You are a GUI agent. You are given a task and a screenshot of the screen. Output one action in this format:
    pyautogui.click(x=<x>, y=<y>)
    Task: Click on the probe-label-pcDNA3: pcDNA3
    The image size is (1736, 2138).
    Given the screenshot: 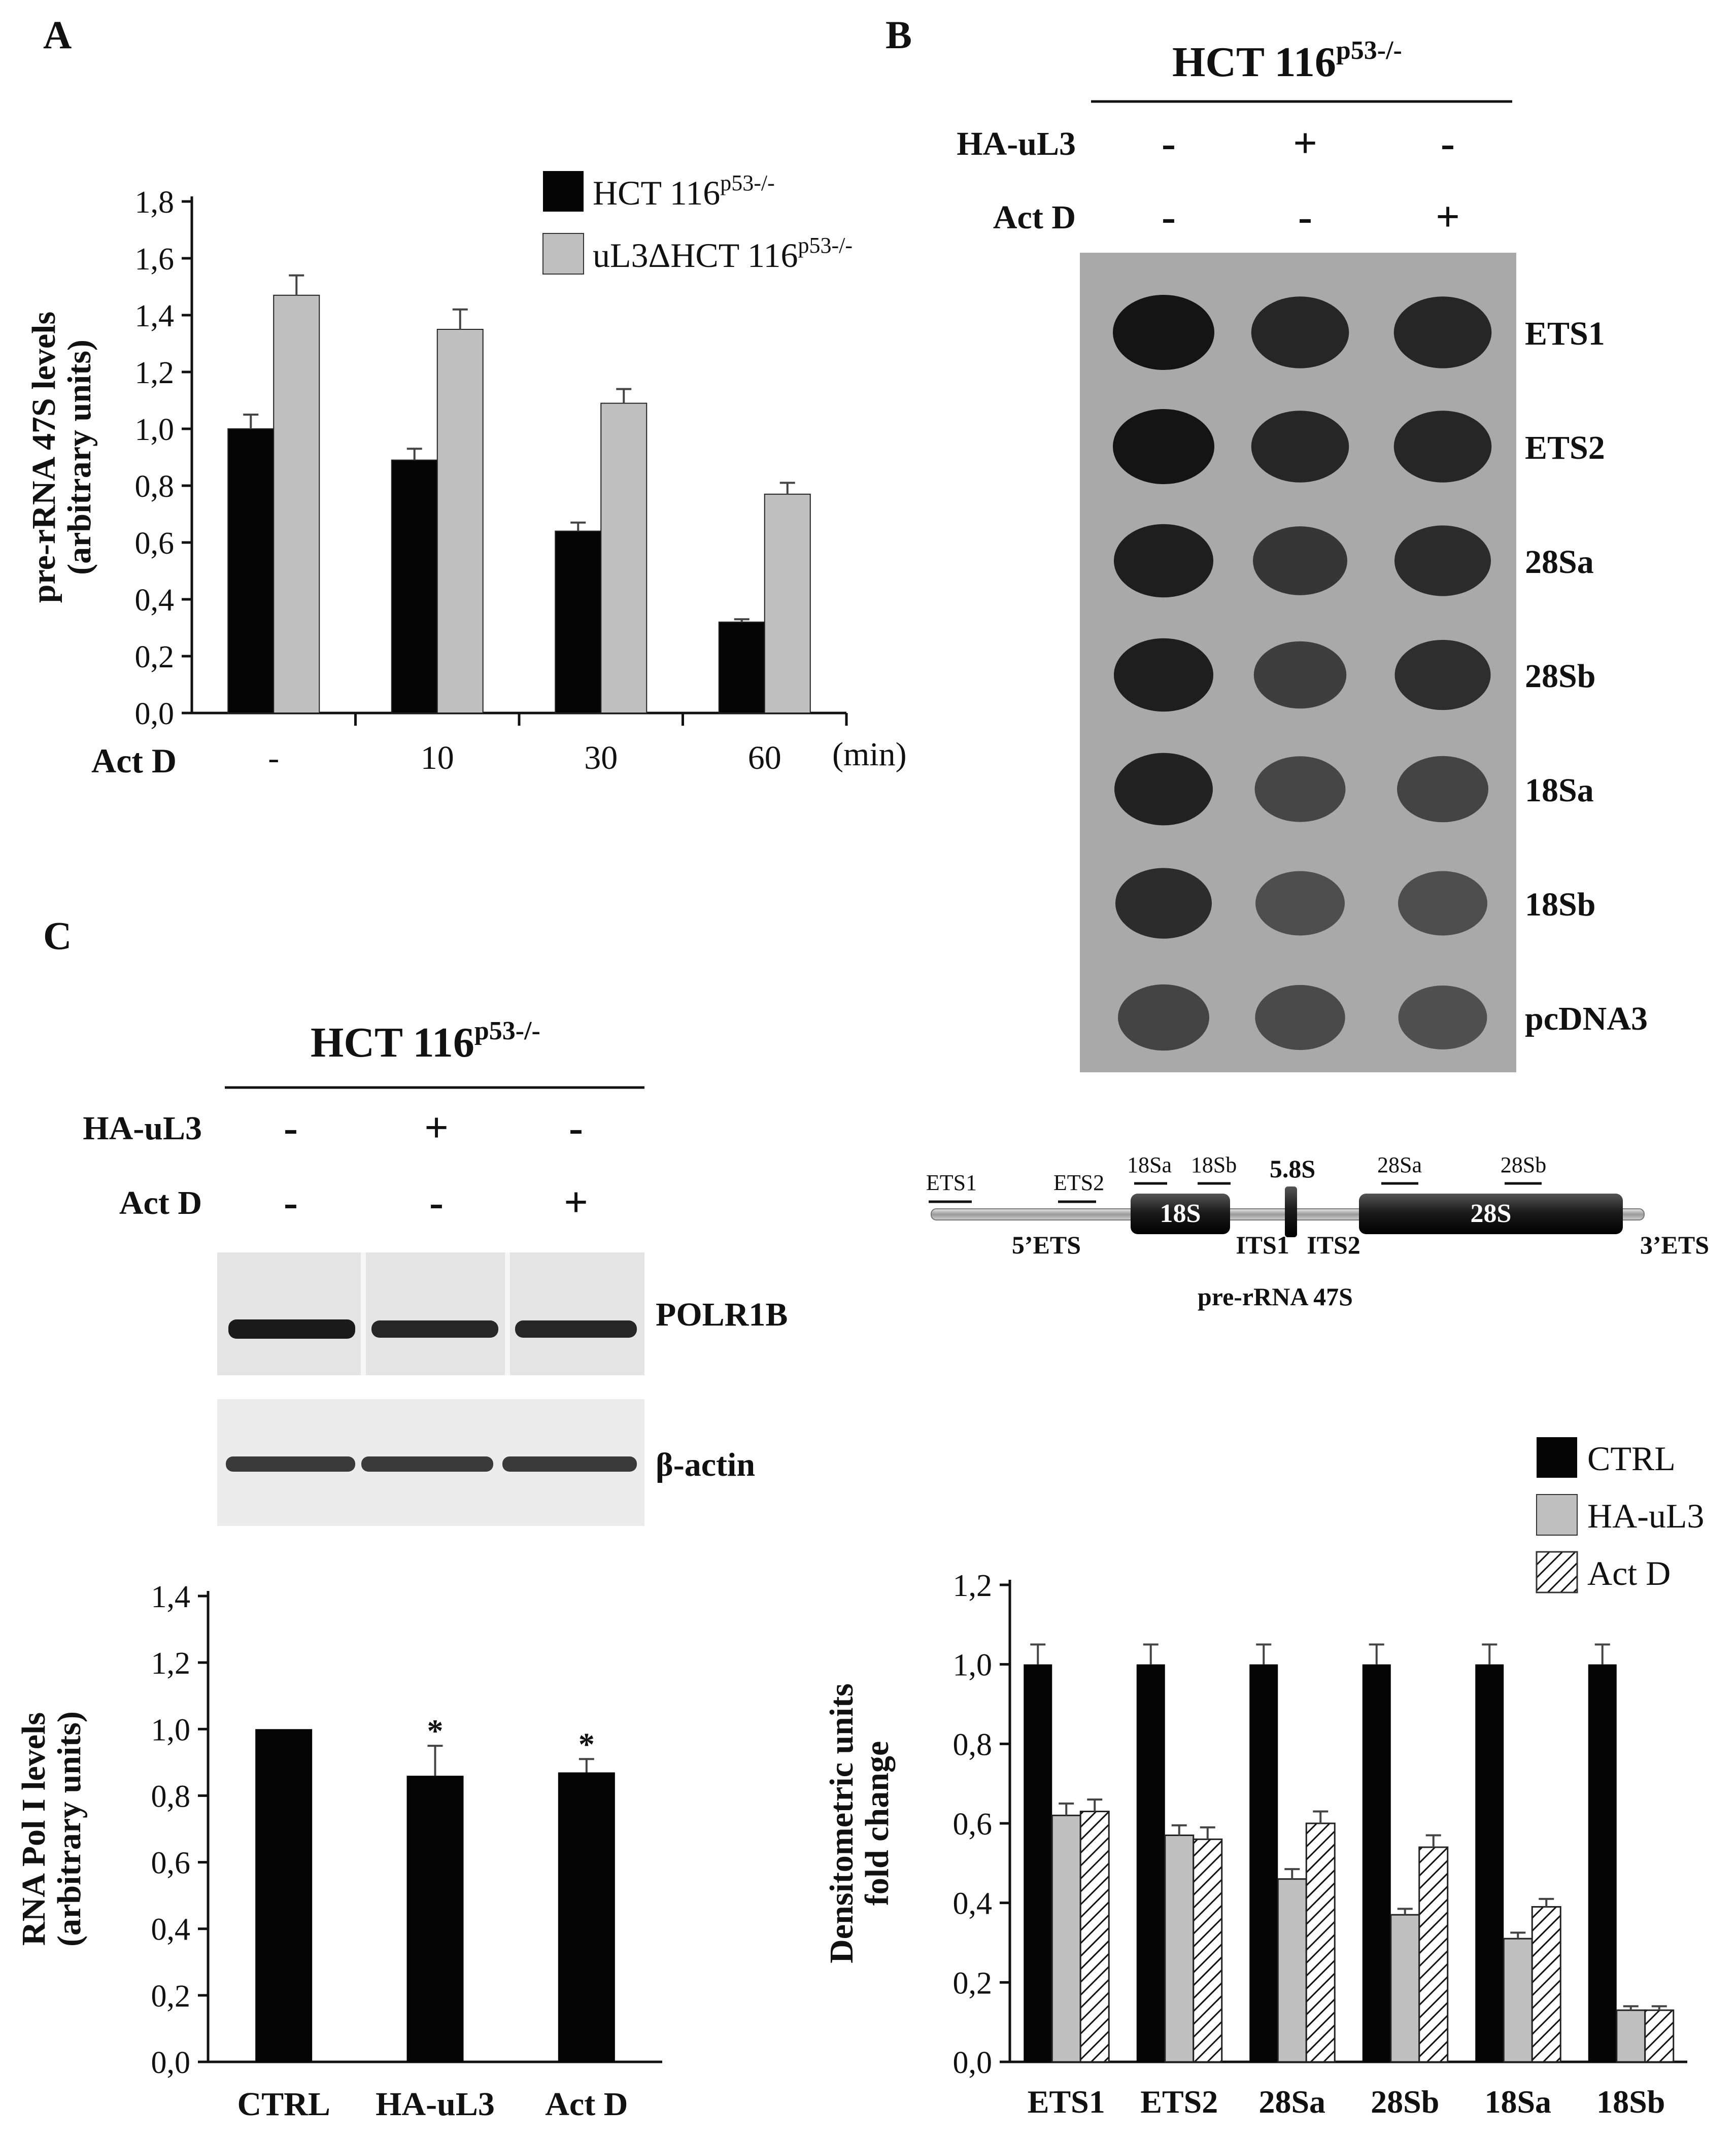 What is the action you would take?
    pyautogui.click(x=1586, y=1019)
    